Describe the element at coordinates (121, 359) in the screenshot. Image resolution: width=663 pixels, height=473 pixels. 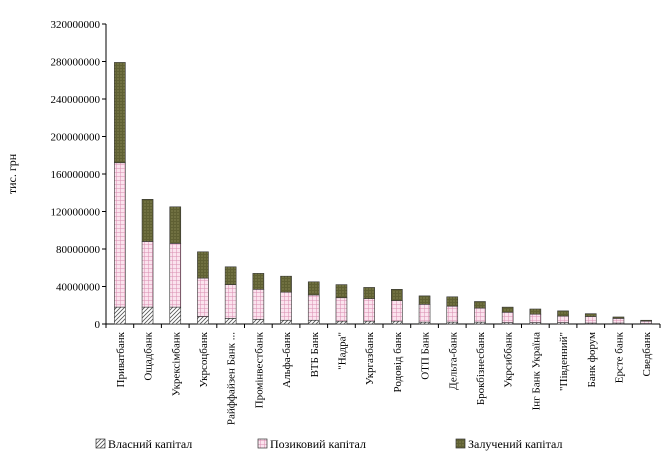
I see `x-tick-label: Приватбанк` at that location.